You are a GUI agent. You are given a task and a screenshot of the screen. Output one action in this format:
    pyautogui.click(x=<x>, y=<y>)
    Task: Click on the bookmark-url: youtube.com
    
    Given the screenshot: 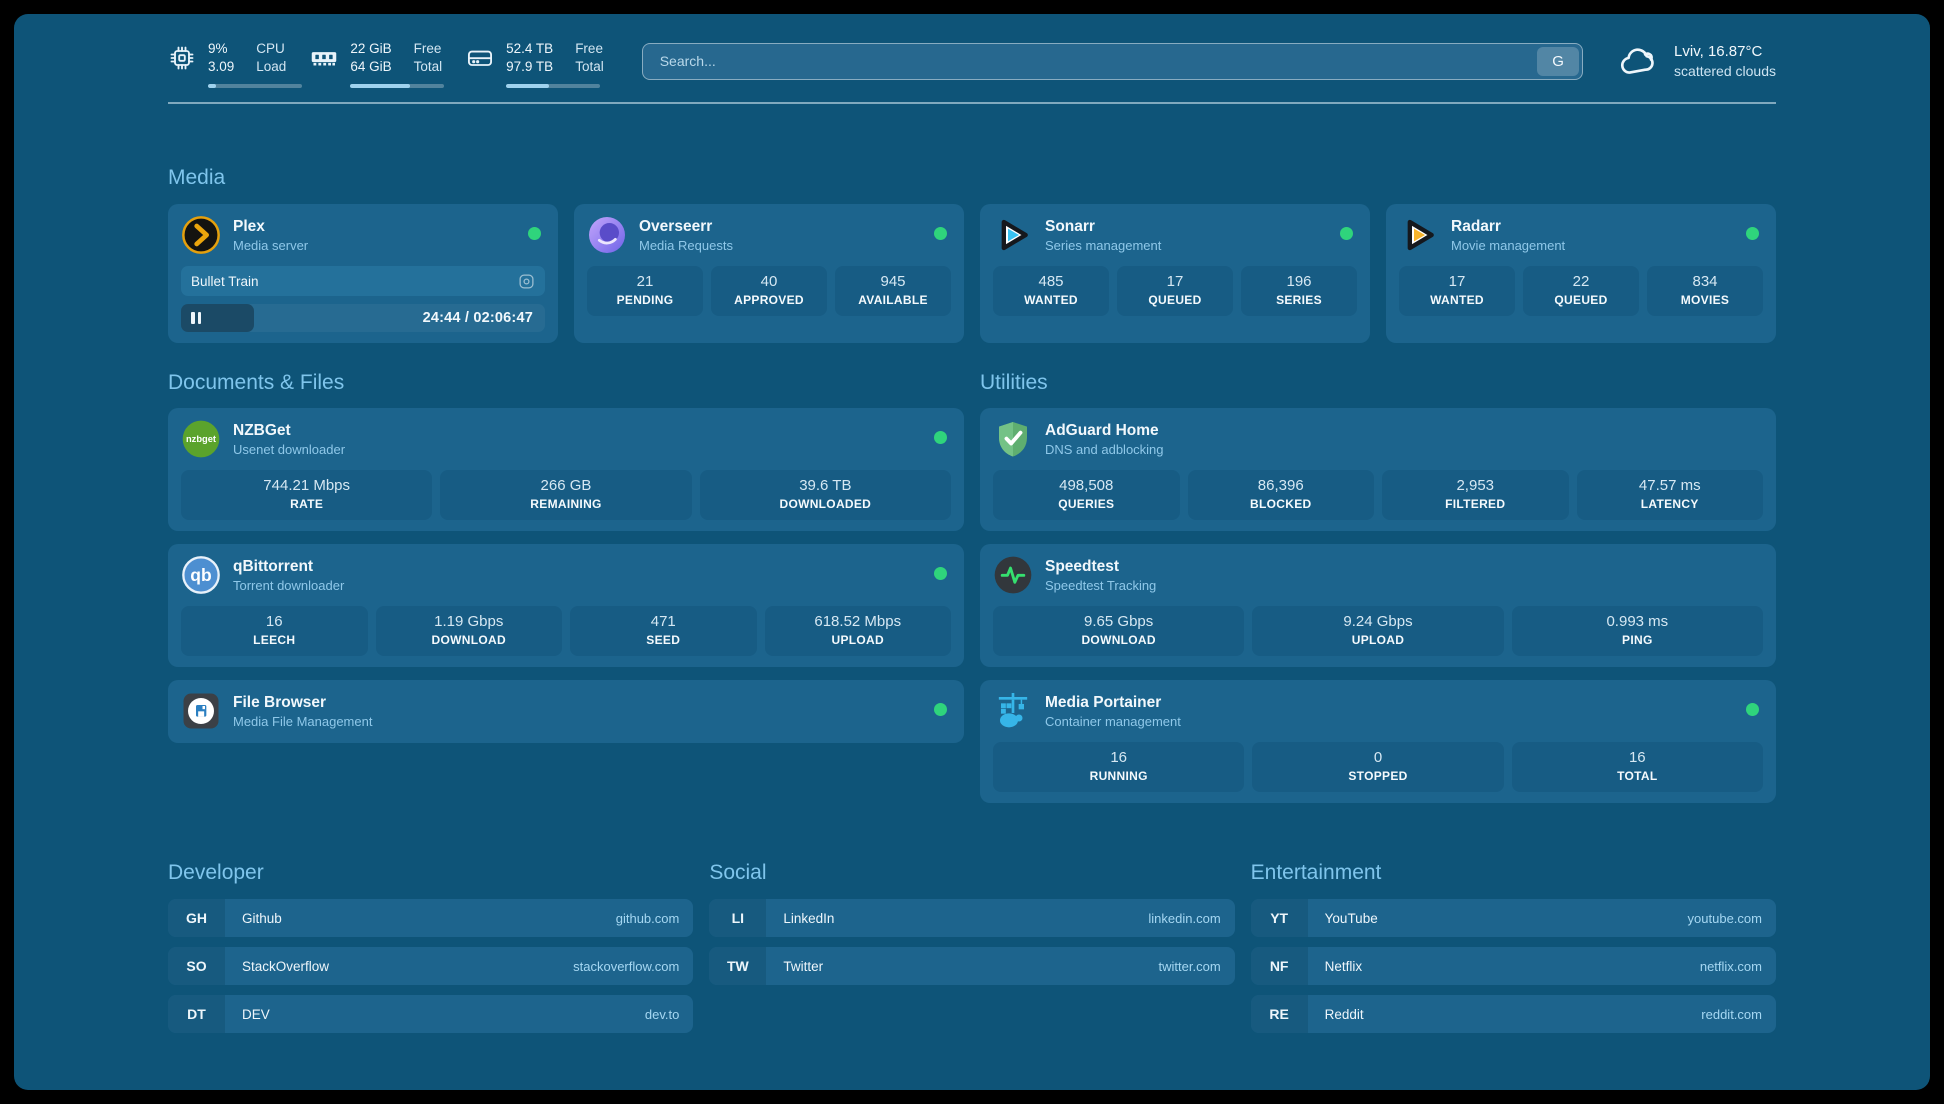 What is the action you would take?
    pyautogui.click(x=1724, y=918)
    